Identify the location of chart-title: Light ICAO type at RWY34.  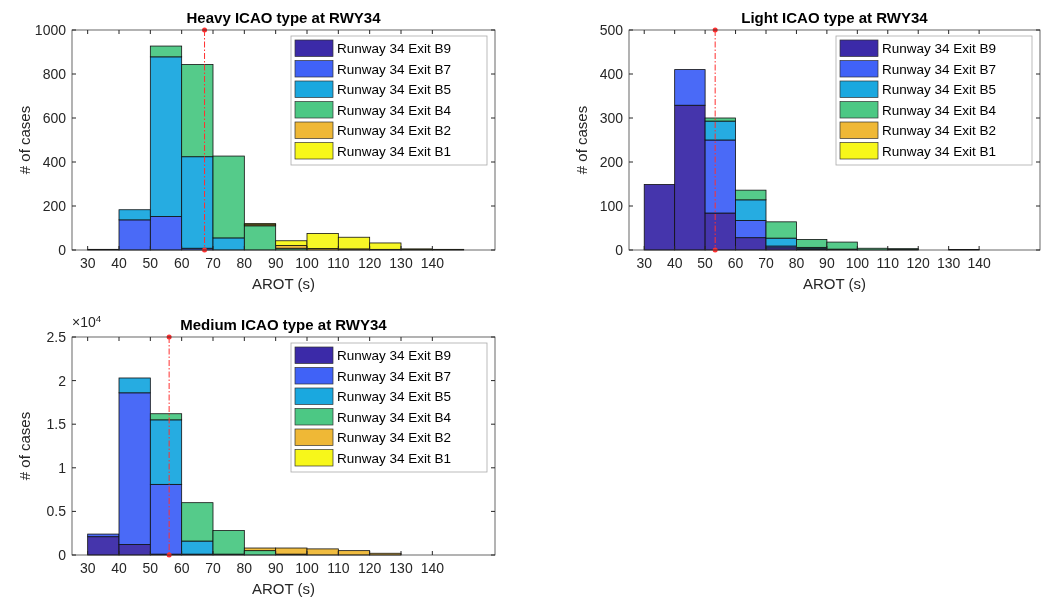
(835, 17).